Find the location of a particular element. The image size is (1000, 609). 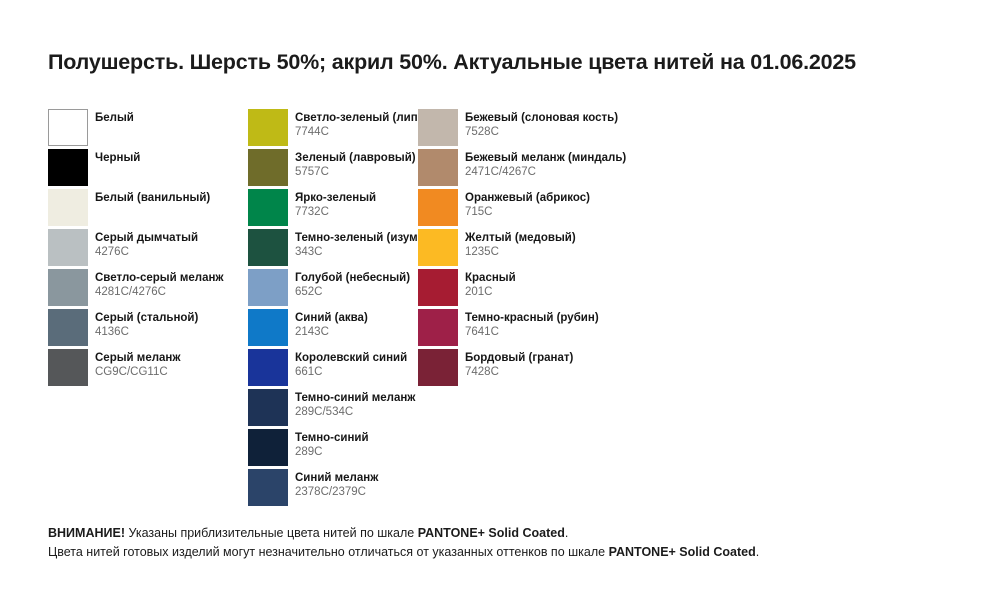

swatch-text: Серый (стальной) 4136C is located at coordinates (146, 324).